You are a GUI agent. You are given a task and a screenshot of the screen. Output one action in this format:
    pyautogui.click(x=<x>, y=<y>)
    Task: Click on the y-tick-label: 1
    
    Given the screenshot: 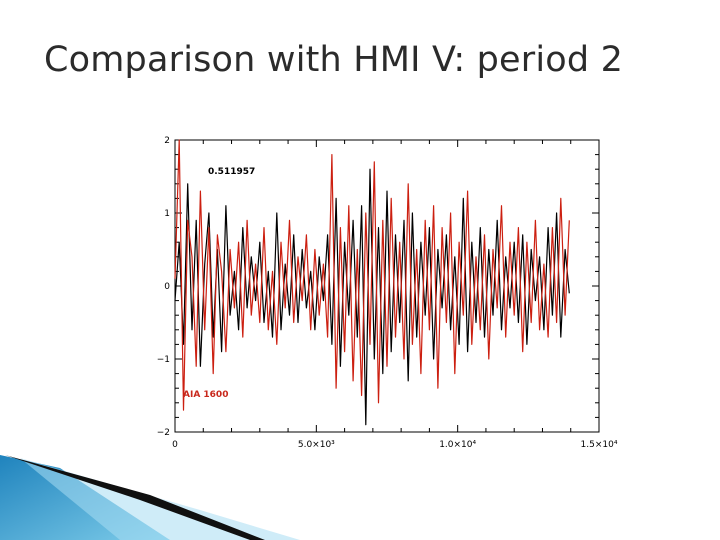 What is the action you would take?
    pyautogui.click(x=167, y=214)
    